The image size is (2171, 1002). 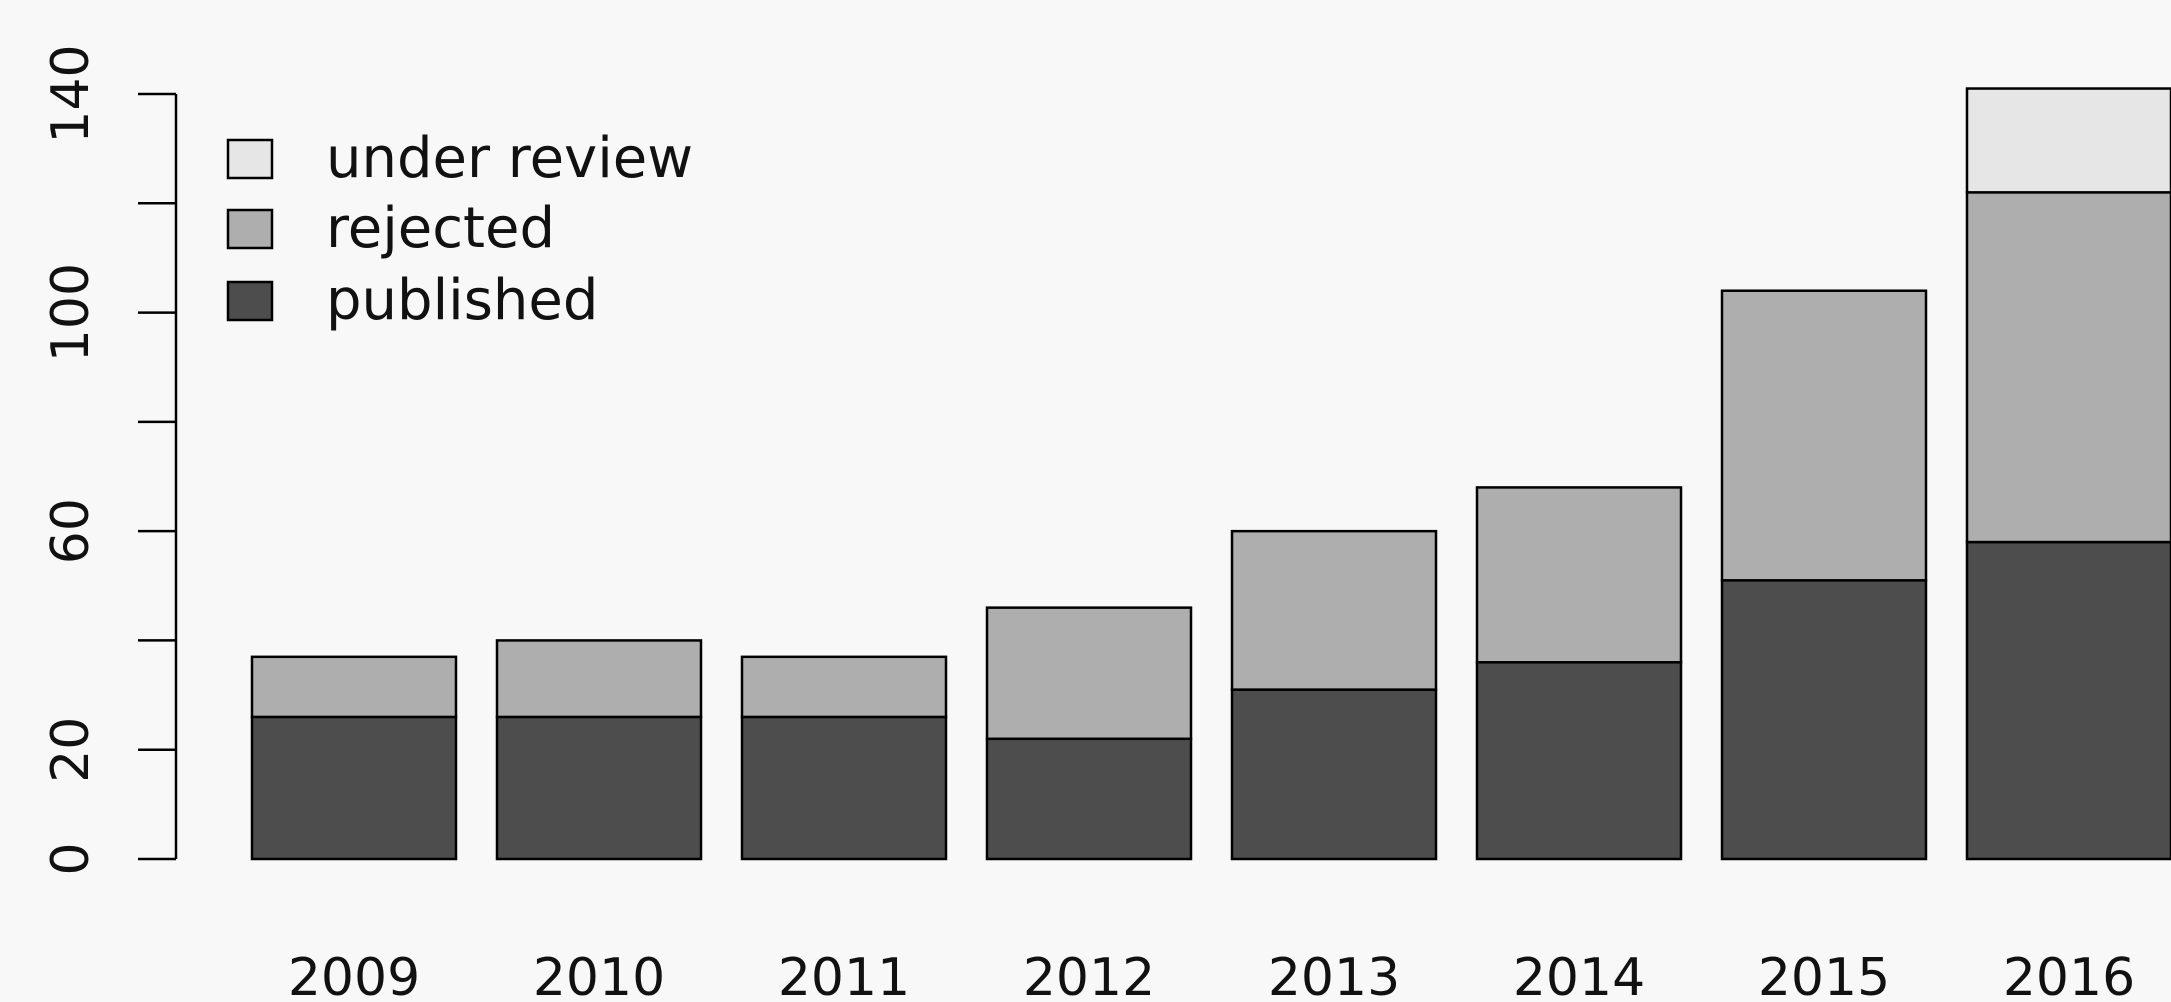 What do you see at coordinates (1824, 720) in the screenshot?
I see `bar-published-2015` at bounding box center [1824, 720].